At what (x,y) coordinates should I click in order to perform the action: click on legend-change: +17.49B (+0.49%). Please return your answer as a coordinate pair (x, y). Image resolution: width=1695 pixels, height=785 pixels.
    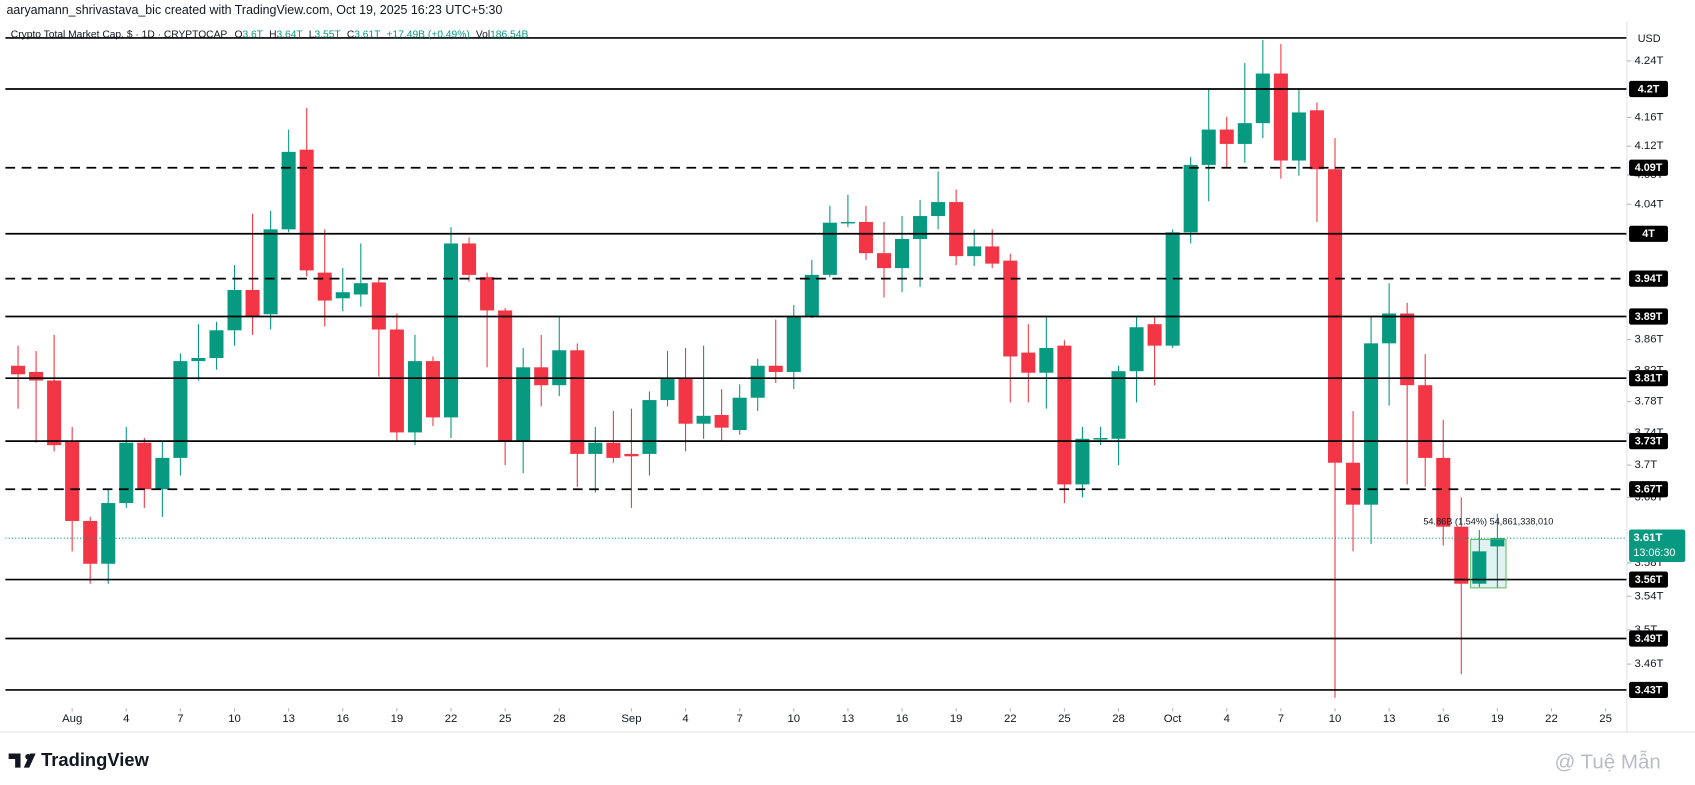
    Looking at the image, I should click on (428, 34).